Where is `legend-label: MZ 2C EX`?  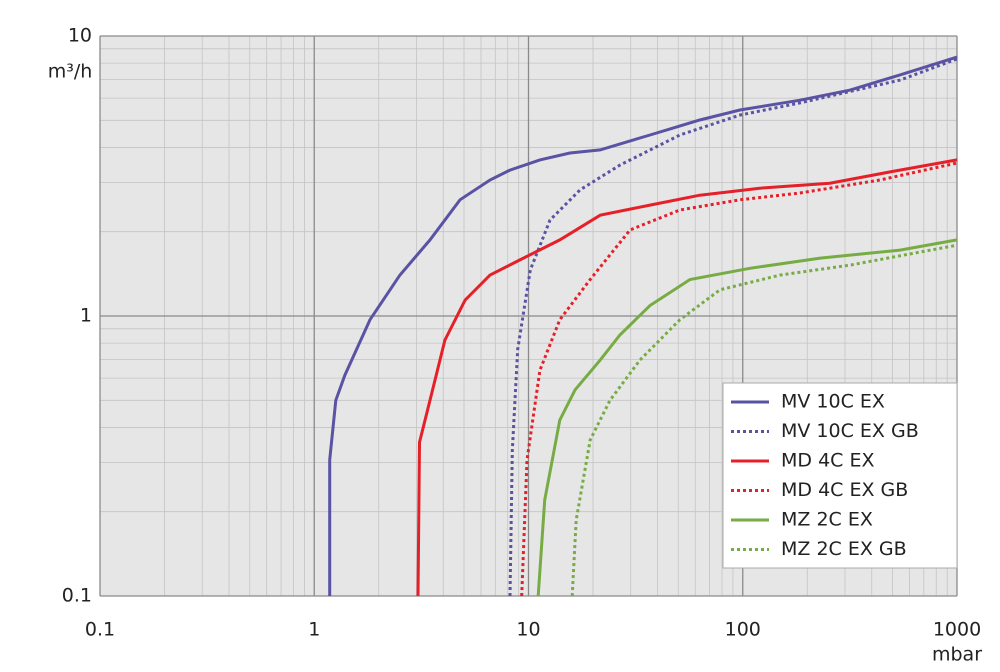 legend-label: MZ 2C EX is located at coordinates (827, 520).